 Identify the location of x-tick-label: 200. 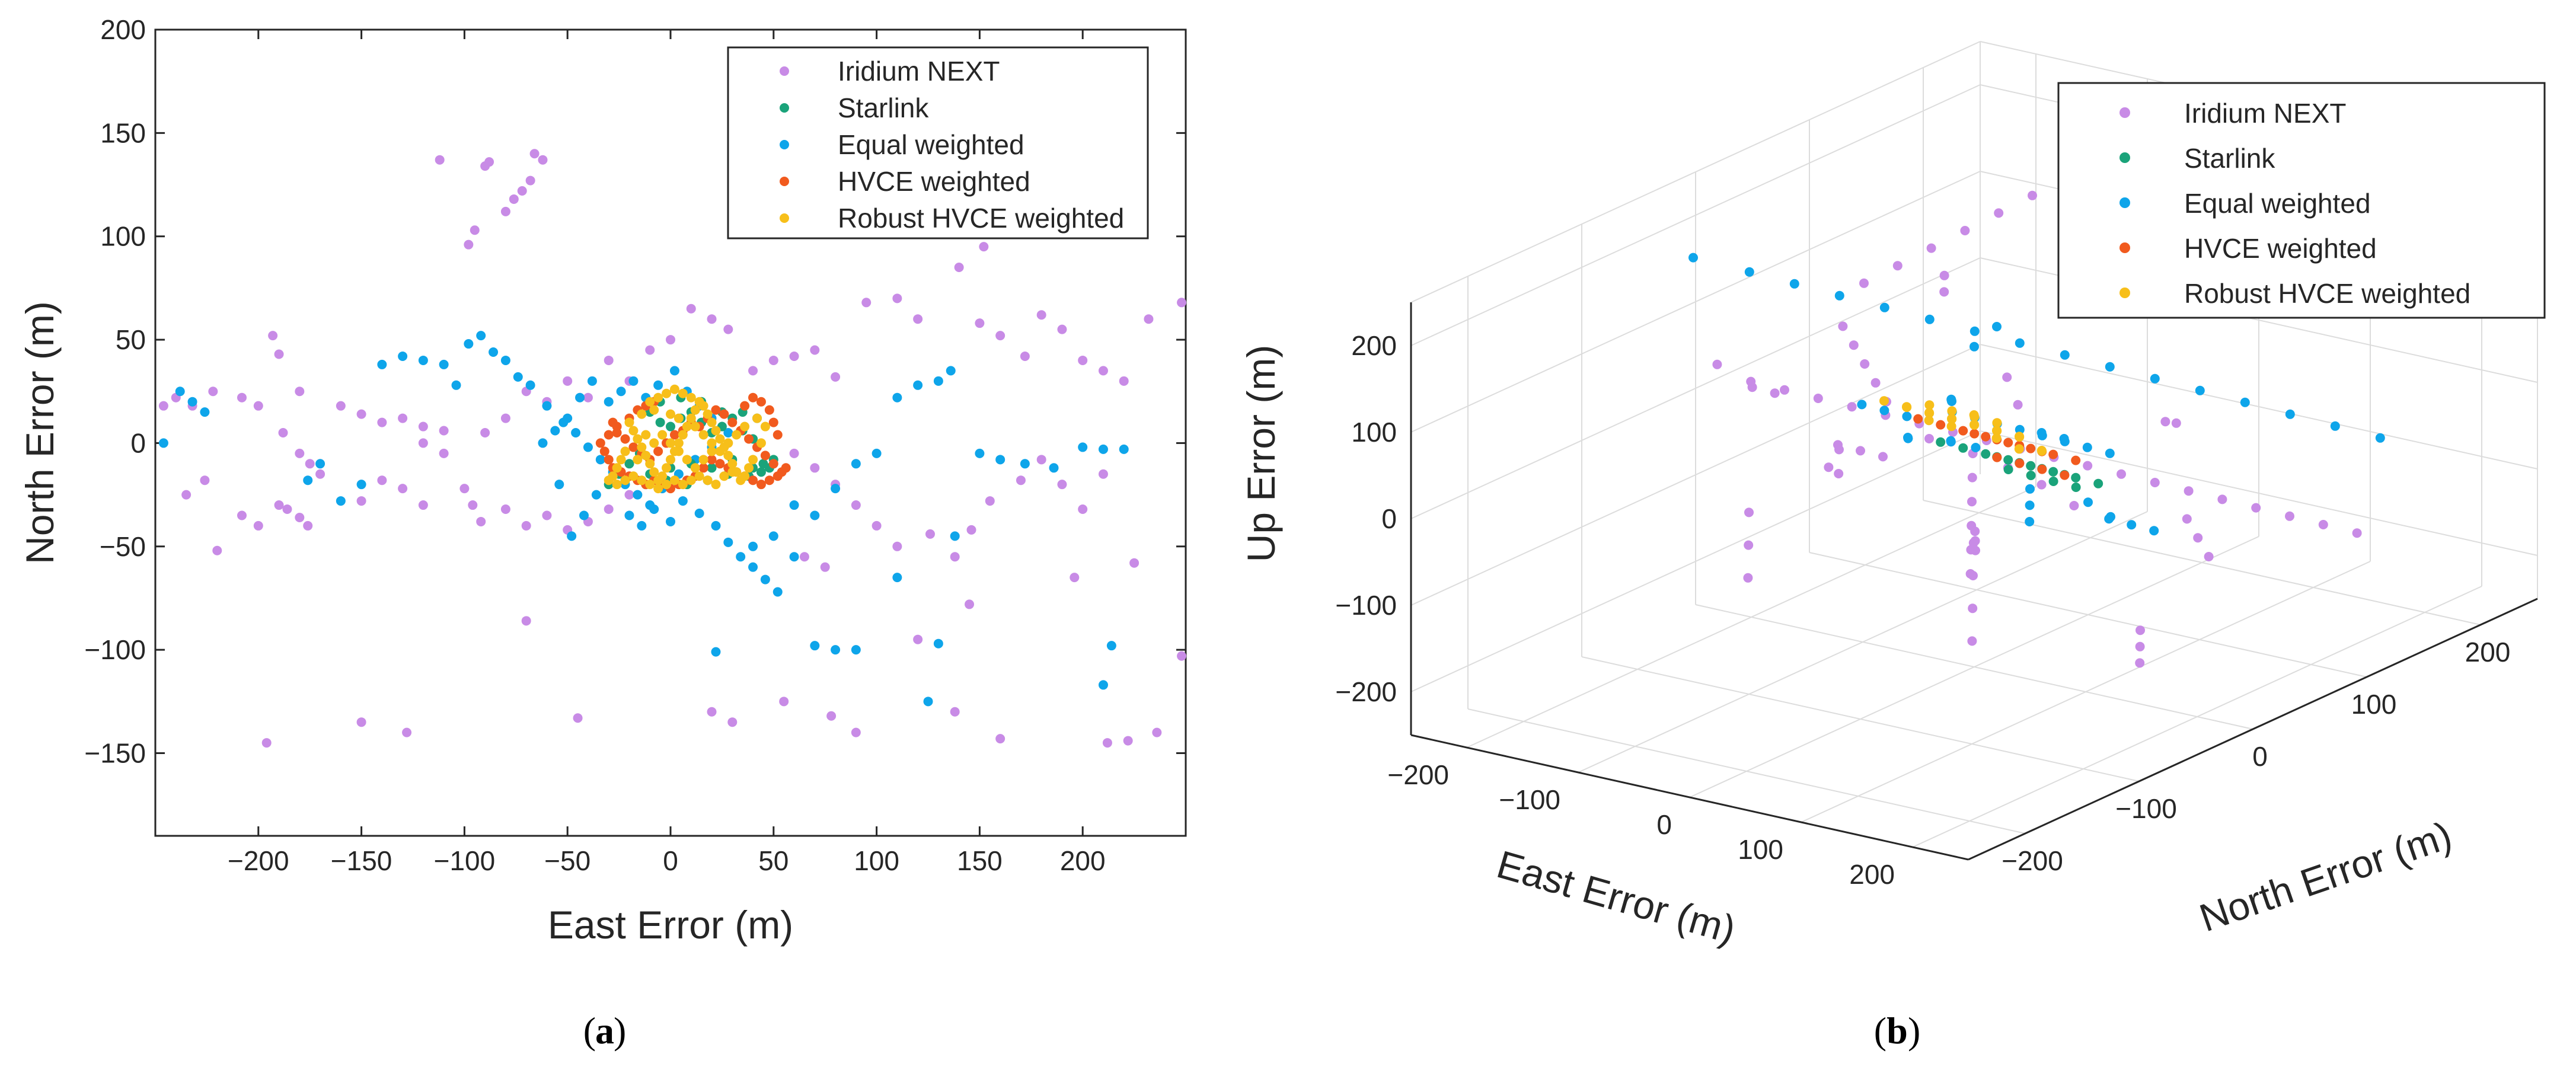
(1083, 860).